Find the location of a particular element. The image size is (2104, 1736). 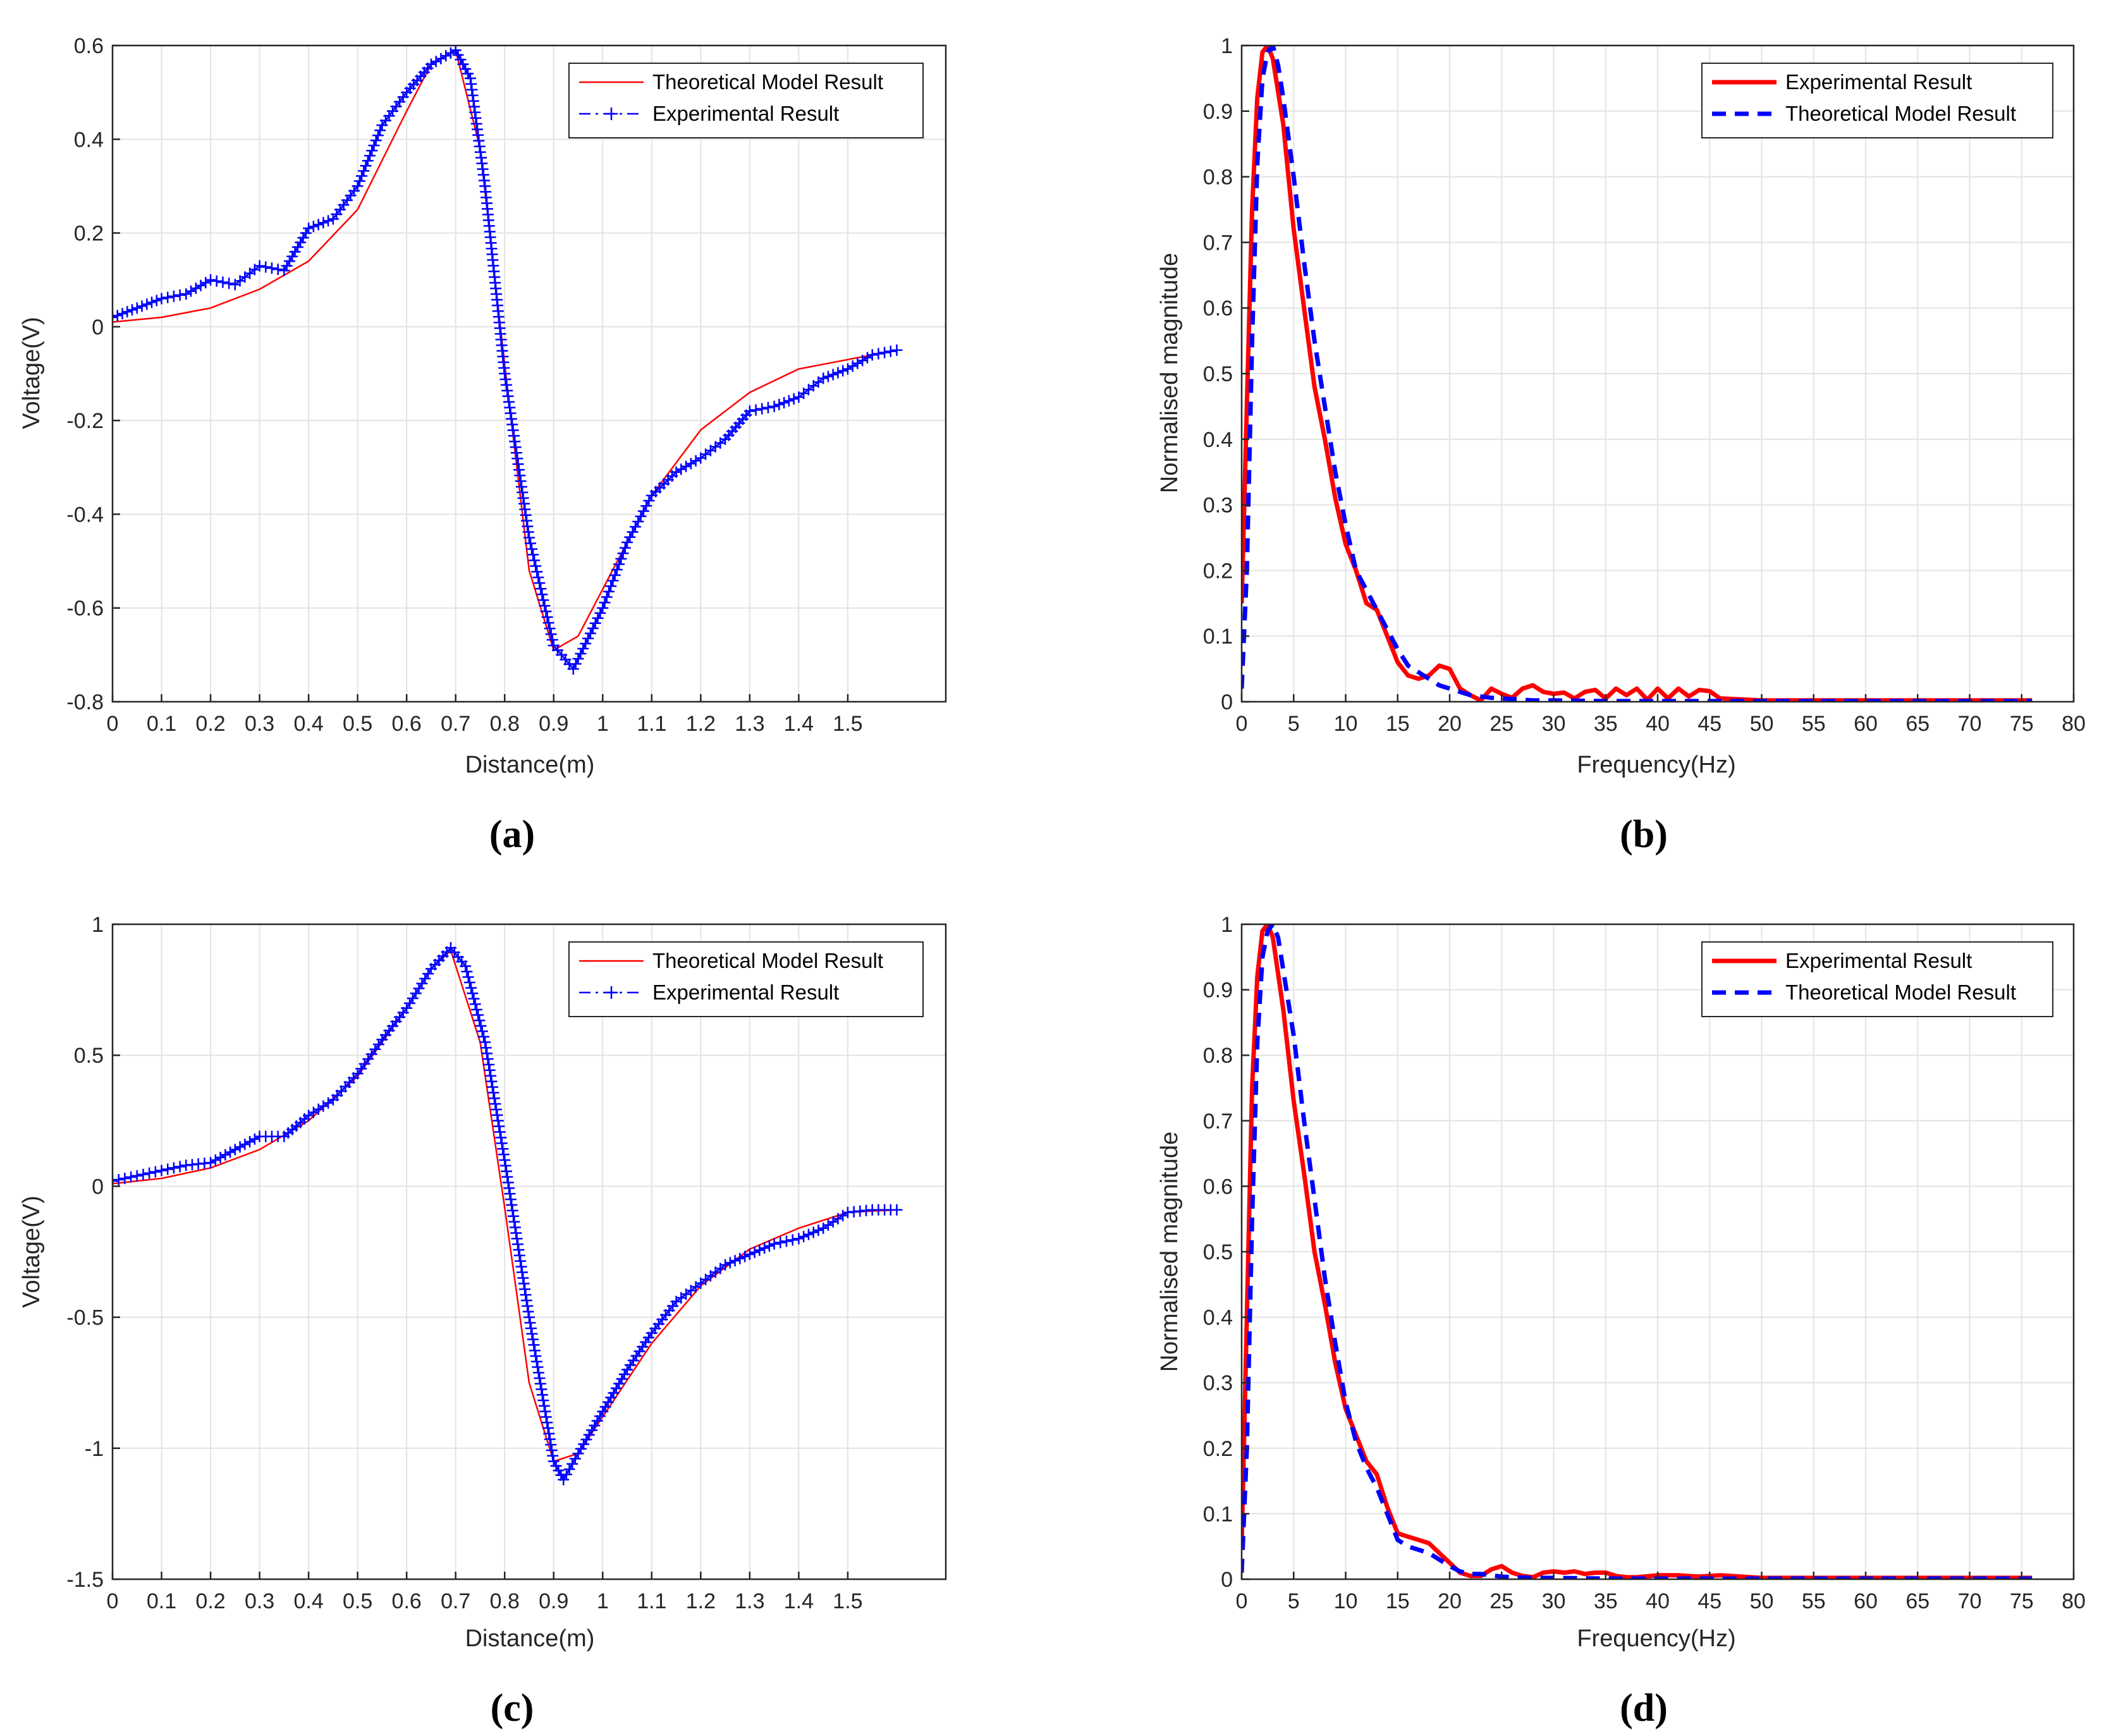

y-tick-label: -0.5 is located at coordinates (85, 1318).